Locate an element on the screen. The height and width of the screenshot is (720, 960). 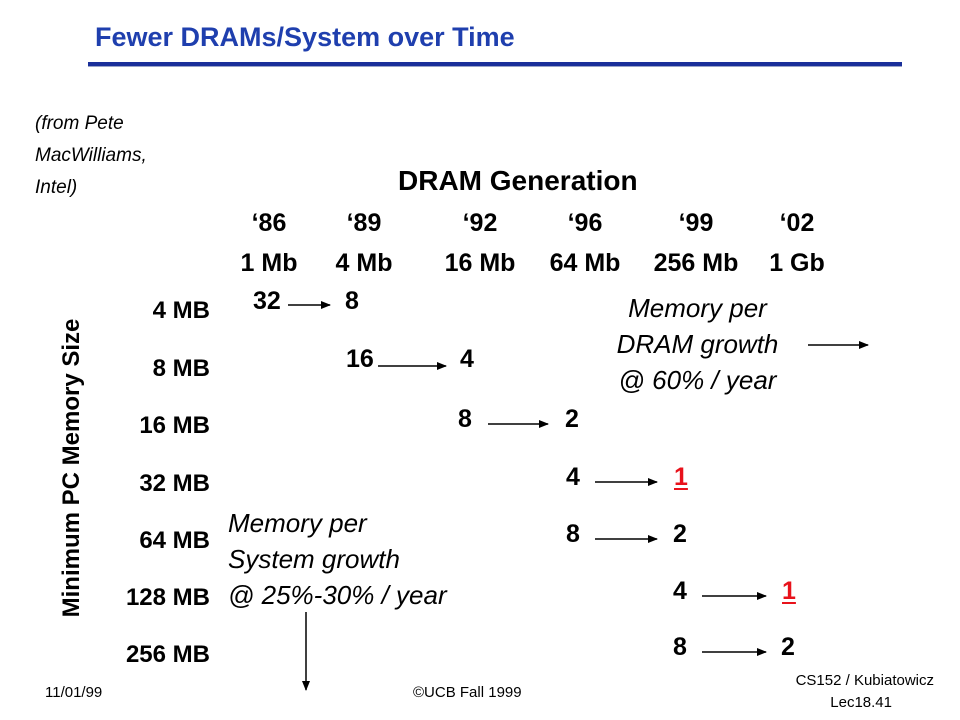
generation-year: ‘99 is located at coordinates (696, 223).